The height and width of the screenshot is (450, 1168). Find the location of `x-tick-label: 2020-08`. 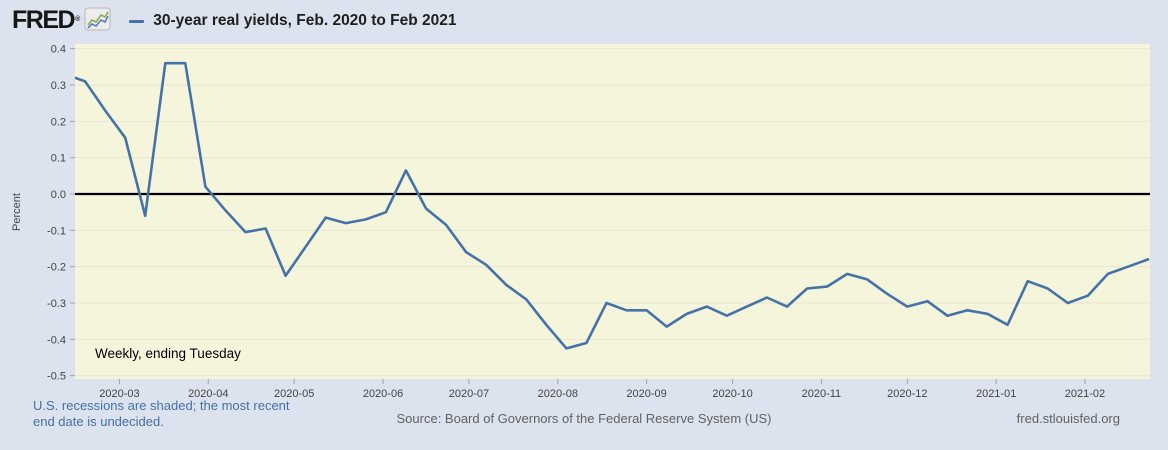

x-tick-label: 2020-08 is located at coordinates (558, 394).